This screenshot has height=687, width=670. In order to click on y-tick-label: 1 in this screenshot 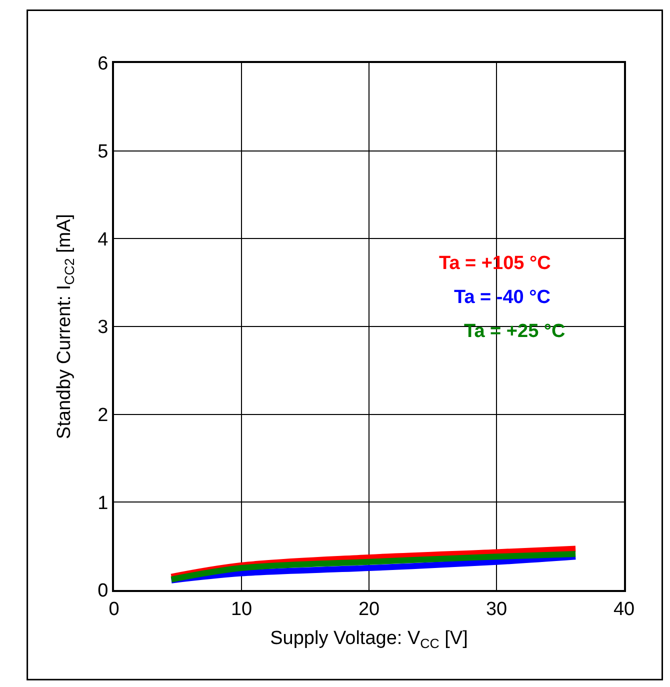, I will do `click(103, 503)`.